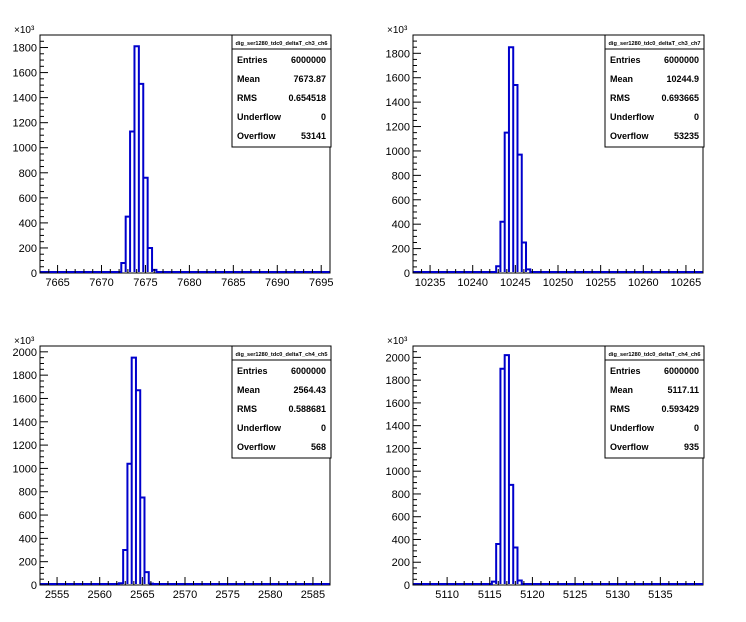 Image resolution: width=746 pixels, height=622 pixels. What do you see at coordinates (99, 595) in the screenshot?
I see `x-tick-label: 2560` at bounding box center [99, 595].